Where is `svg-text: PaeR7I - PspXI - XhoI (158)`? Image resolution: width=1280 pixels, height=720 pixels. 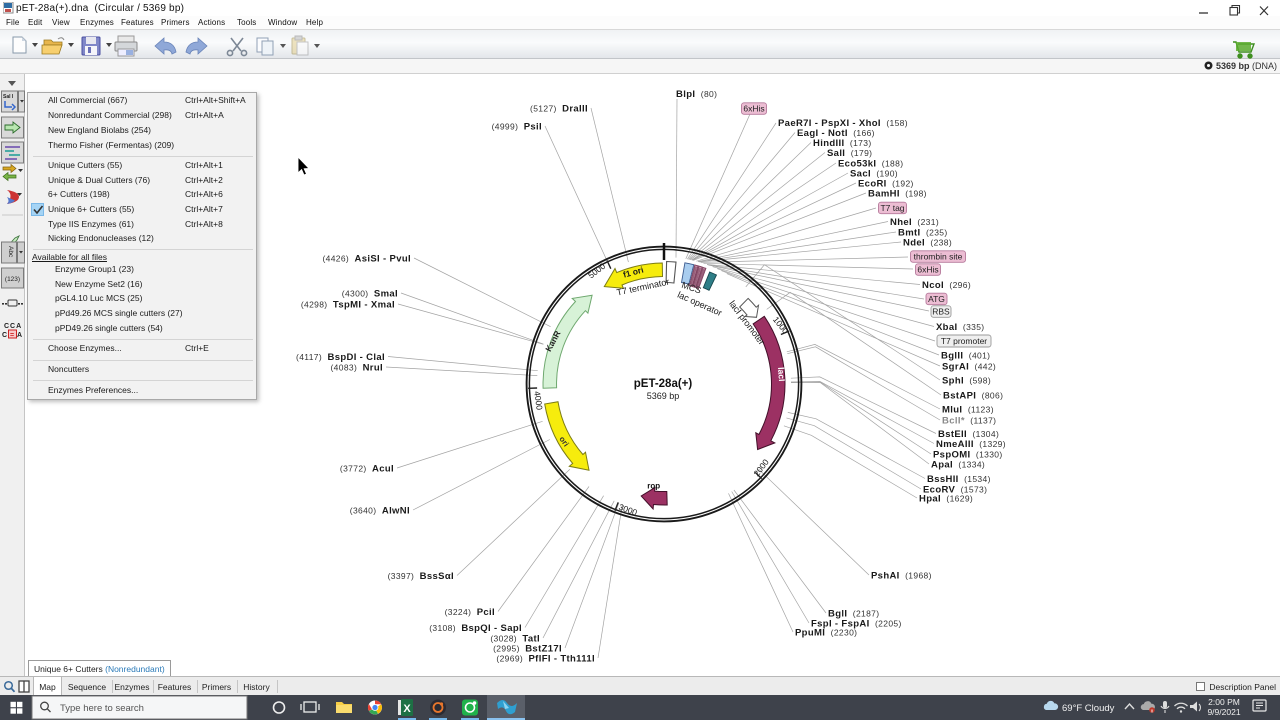 svg-text: PaeR7I - PspXI - XhoI (158) is located at coordinates (843, 123).